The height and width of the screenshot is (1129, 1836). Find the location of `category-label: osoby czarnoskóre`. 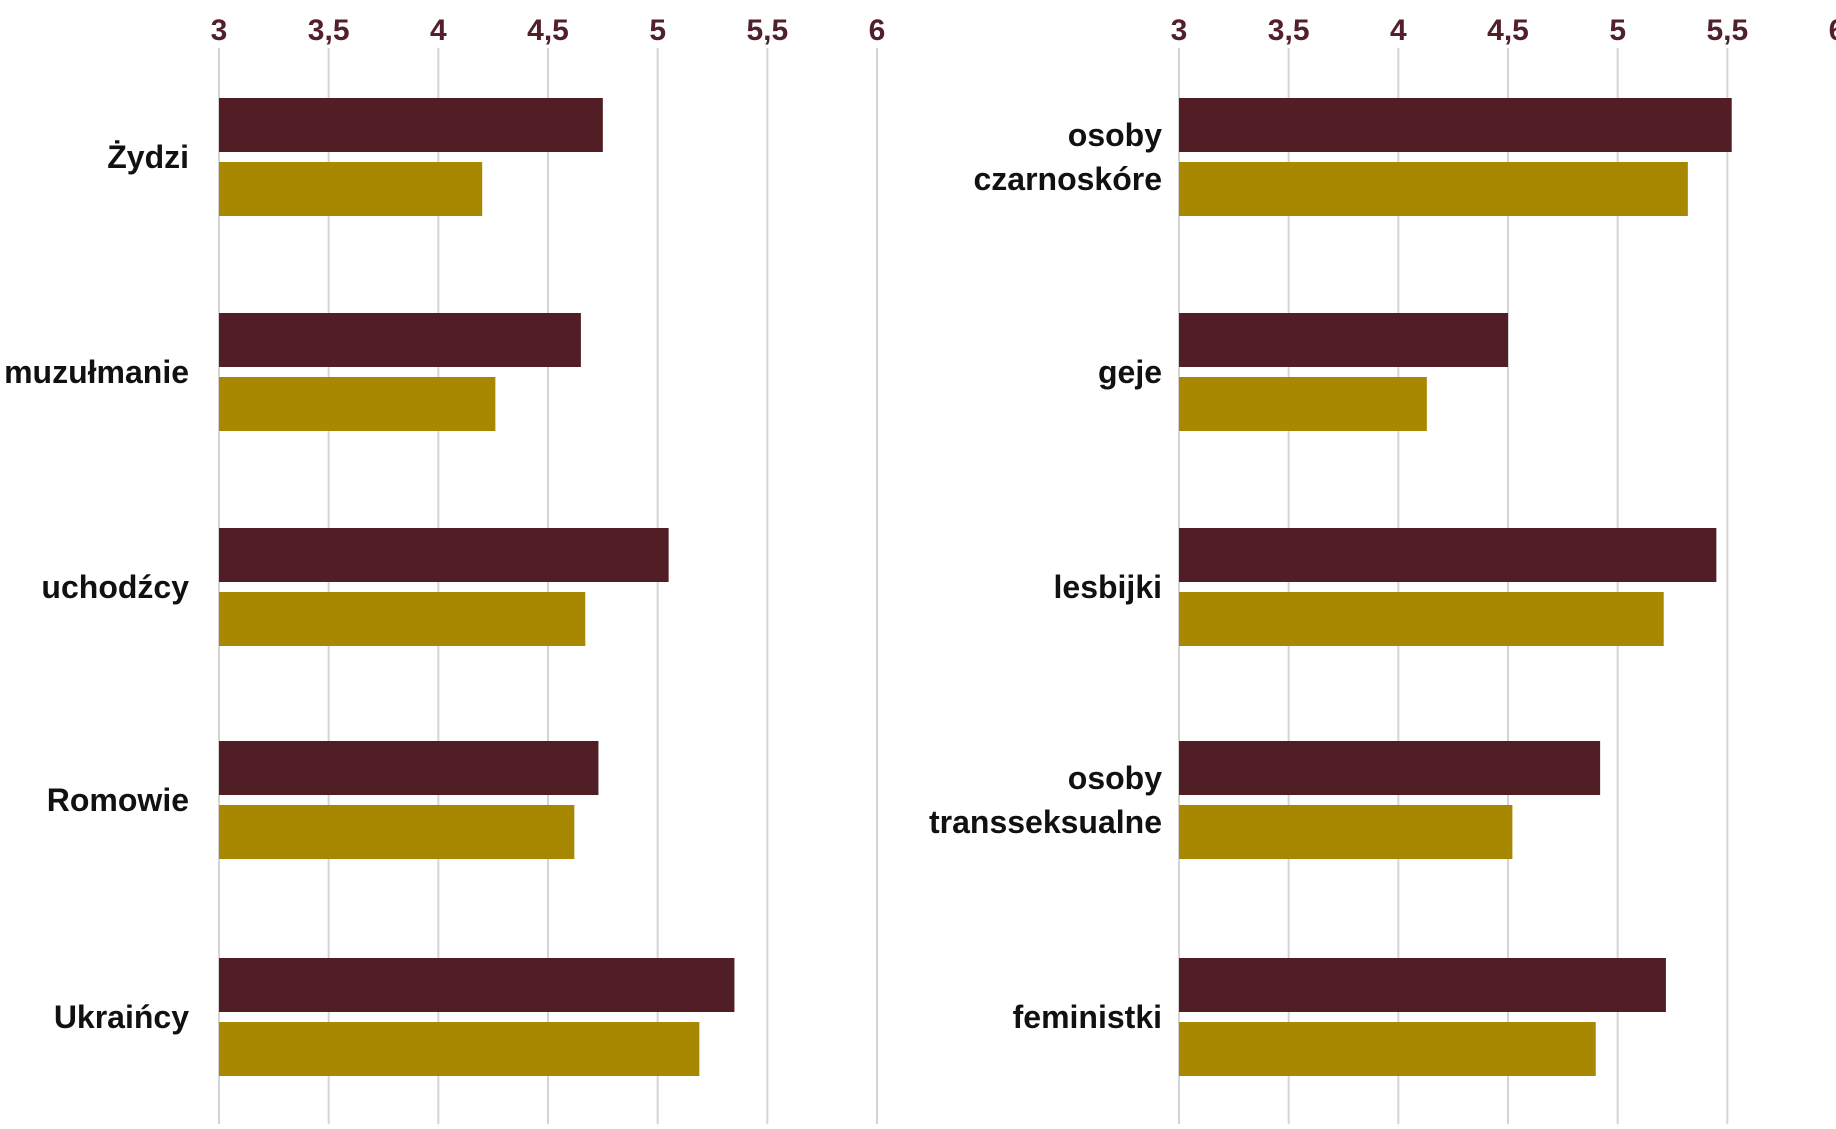

category-label: osoby czarnoskóre is located at coordinates (1067, 157).